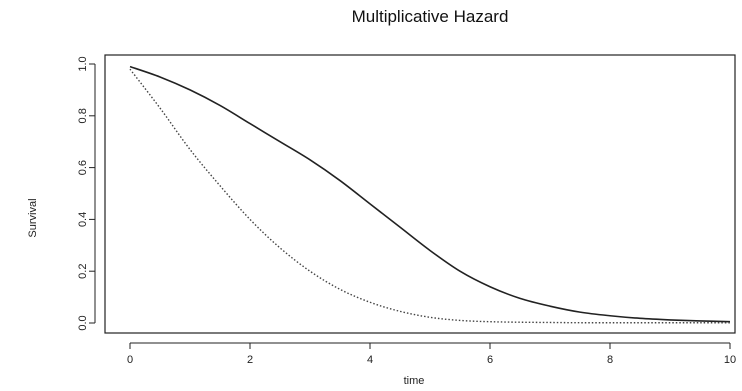 Image resolution: width=742 pixels, height=391 pixels. I want to click on y-tick-label: 0.8, so click(83, 115).